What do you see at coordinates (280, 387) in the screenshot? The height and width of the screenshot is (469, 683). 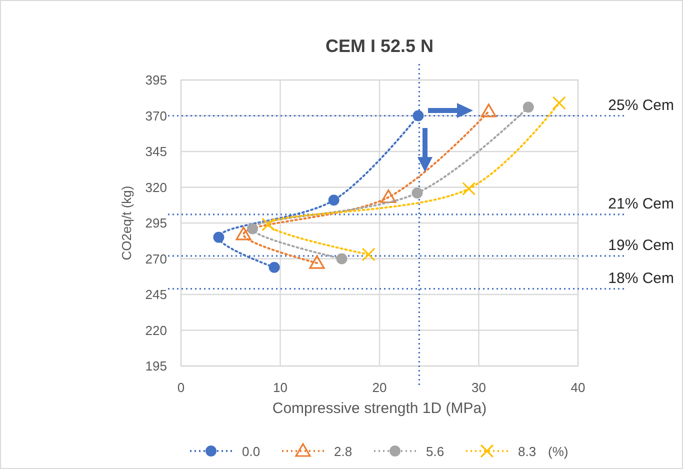 I see `x-tick-label: 10` at bounding box center [280, 387].